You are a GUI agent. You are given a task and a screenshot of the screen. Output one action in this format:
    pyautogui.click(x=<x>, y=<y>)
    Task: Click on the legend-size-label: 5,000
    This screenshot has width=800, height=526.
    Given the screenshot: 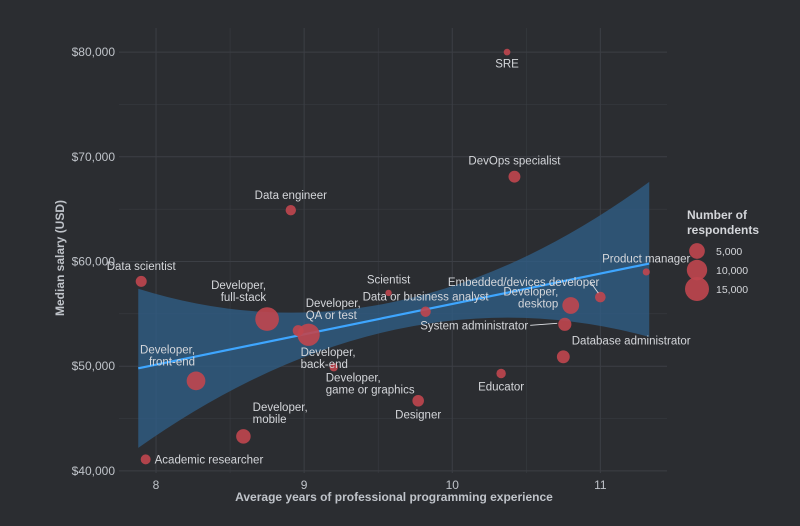 What is the action you would take?
    pyautogui.click(x=729, y=252)
    